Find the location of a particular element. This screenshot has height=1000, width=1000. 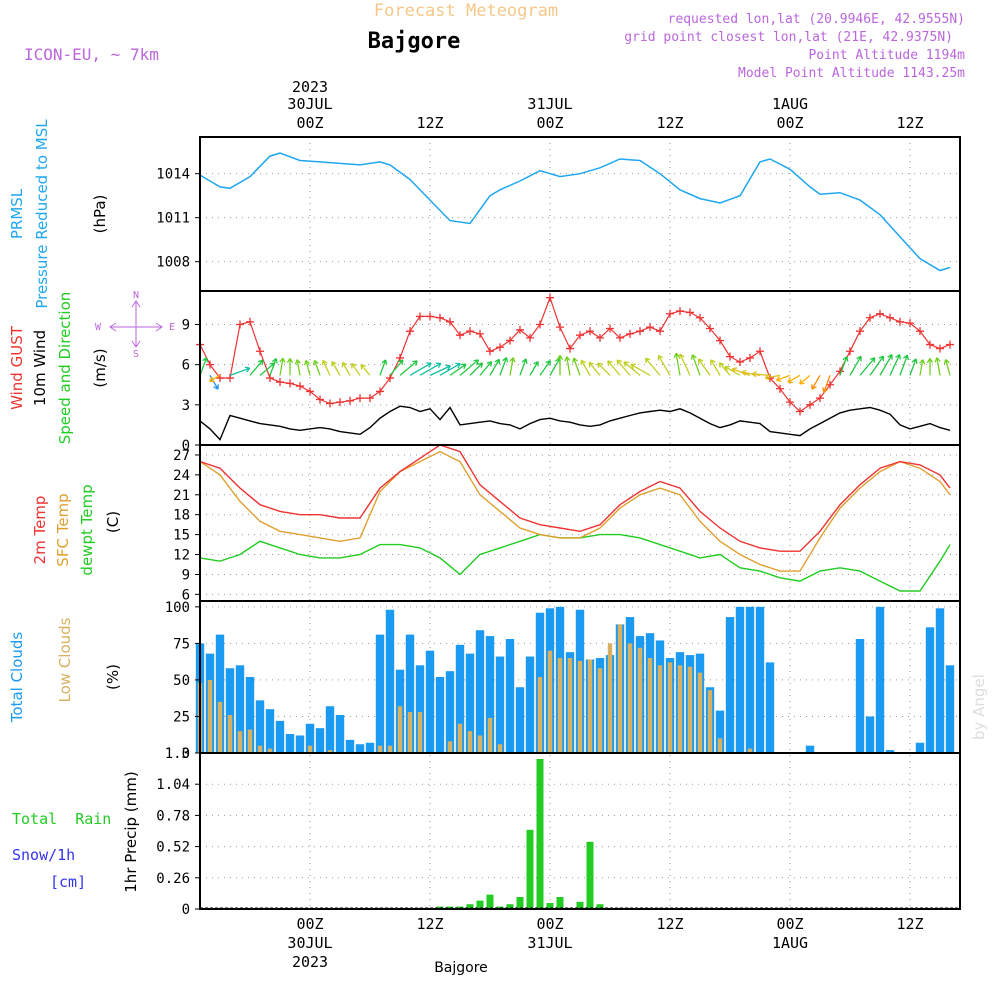

temp-tick-label: 18 is located at coordinates (181, 516).